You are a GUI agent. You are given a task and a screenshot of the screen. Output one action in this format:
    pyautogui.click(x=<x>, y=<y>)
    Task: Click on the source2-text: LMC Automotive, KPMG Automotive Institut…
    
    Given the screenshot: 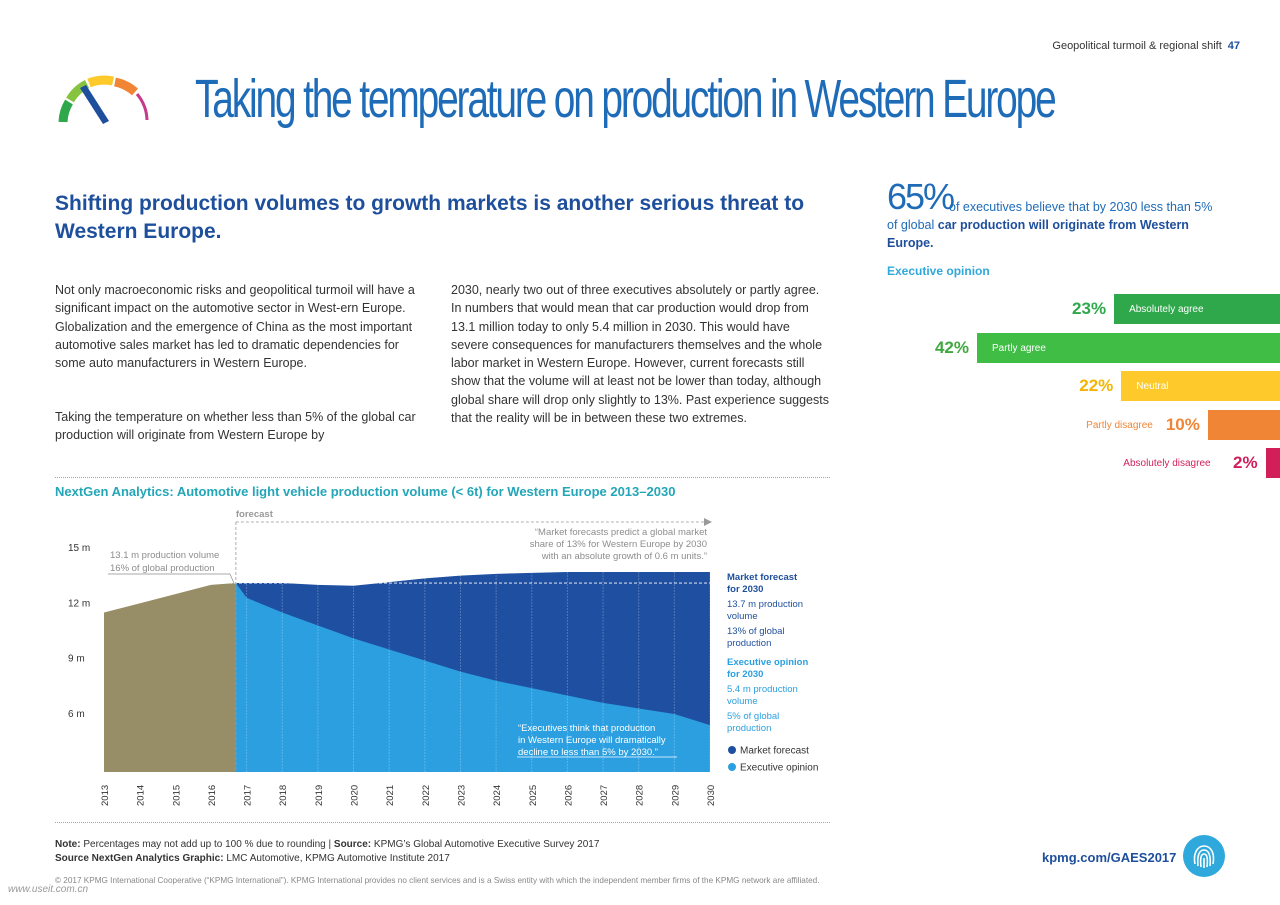 What is the action you would take?
    pyautogui.click(x=338, y=858)
    